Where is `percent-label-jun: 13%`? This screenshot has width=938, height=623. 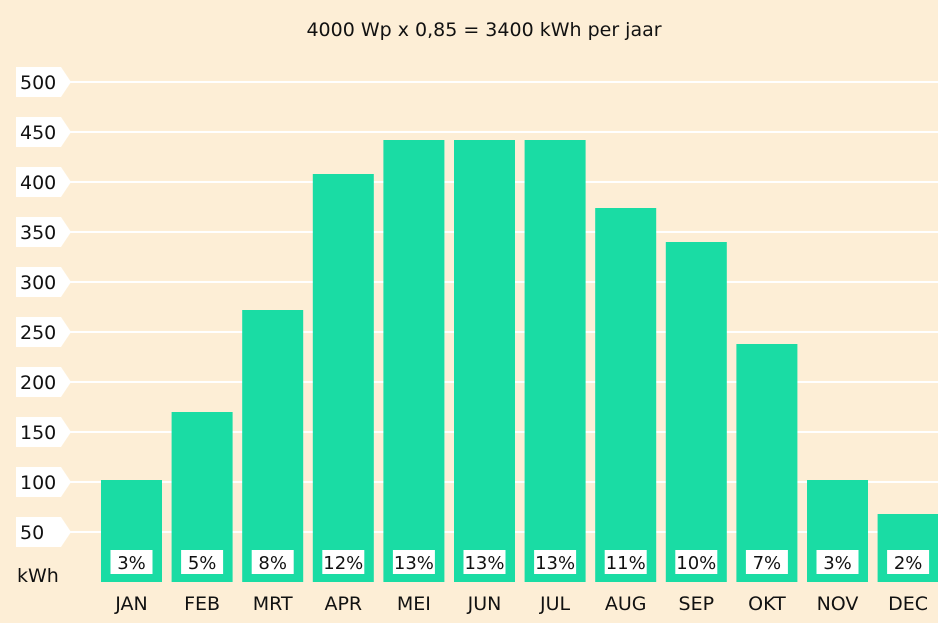
percent-label-jun: 13% is located at coordinates (484, 563).